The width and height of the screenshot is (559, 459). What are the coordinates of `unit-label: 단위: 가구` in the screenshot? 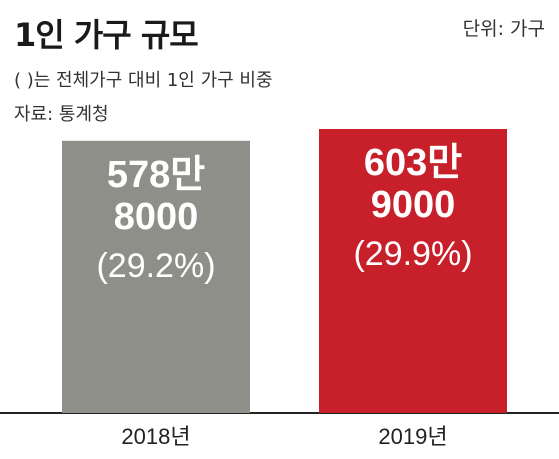 It's located at (503, 29).